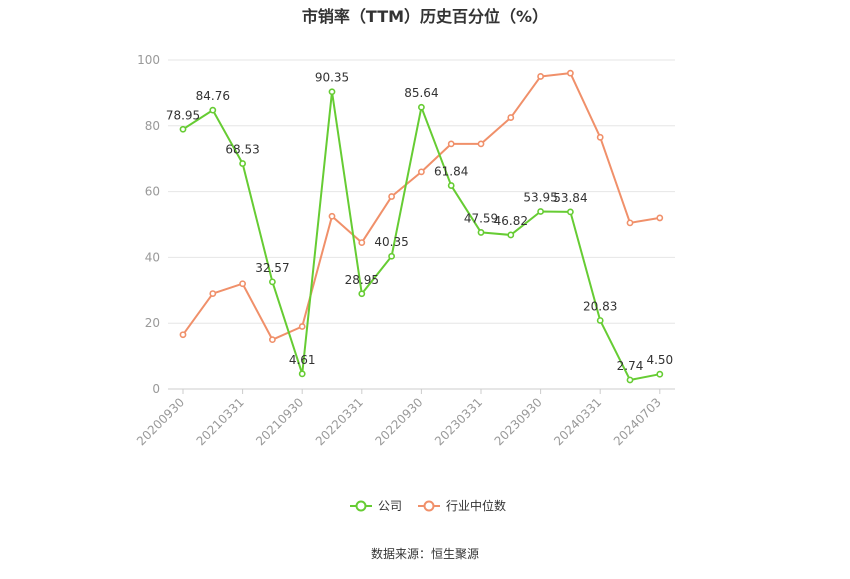  I want to click on chart-title: 市销率（TTM）历史百分位（%）, so click(425, 16).